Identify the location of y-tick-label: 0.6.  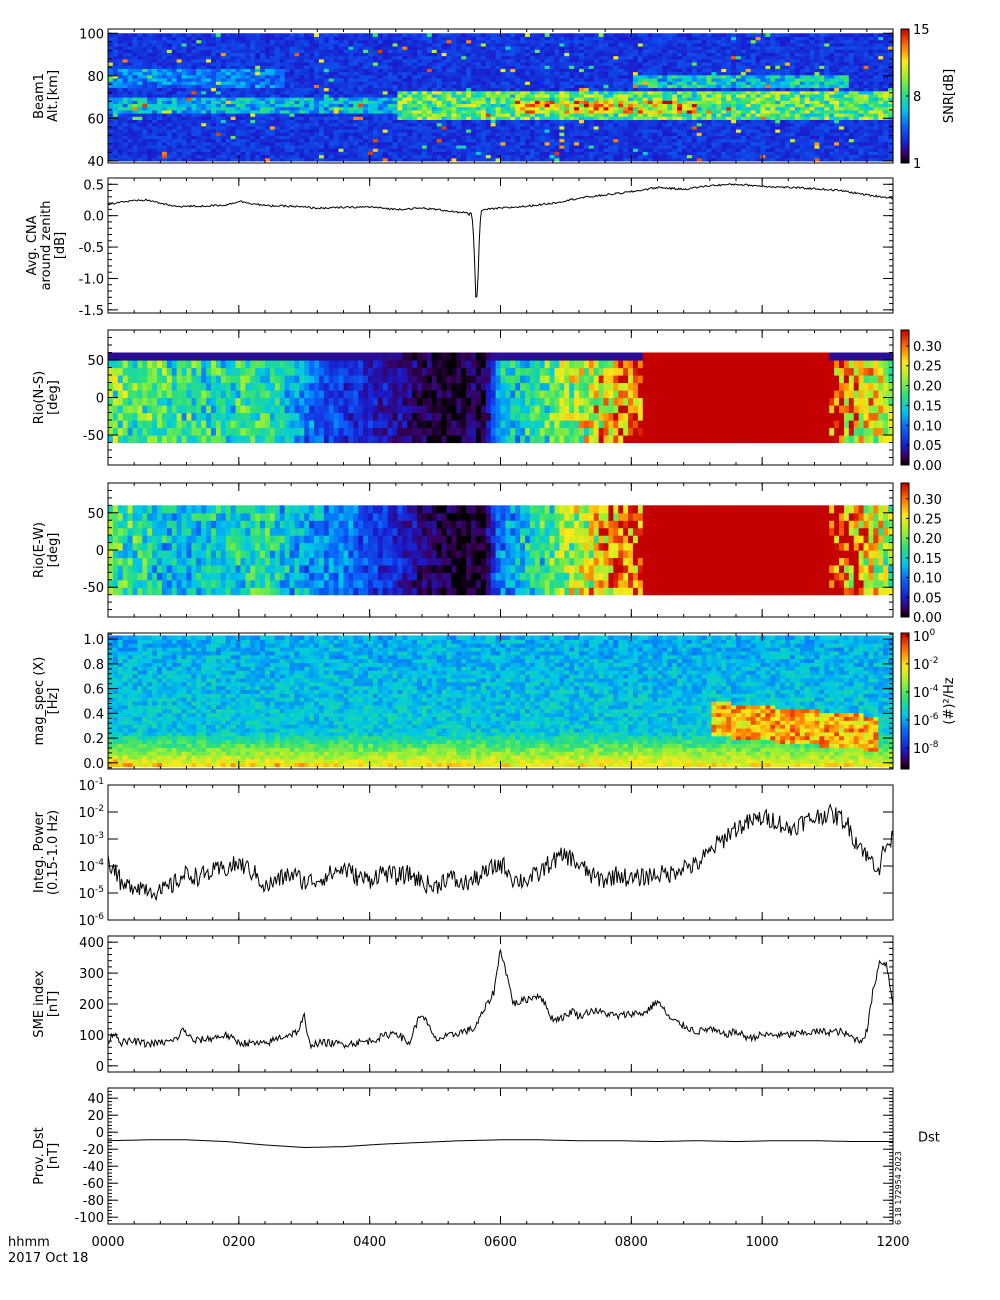
(93, 690).